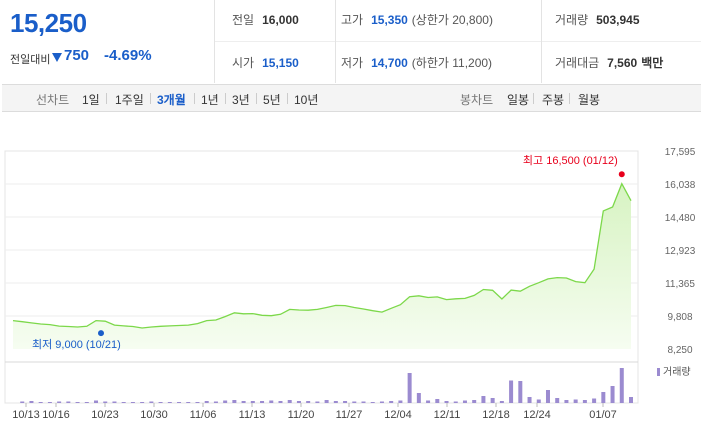 The height and width of the screenshot is (431, 701). Describe the element at coordinates (301, 415) in the screenshot. I see `x-tick-label: 11/20` at that location.